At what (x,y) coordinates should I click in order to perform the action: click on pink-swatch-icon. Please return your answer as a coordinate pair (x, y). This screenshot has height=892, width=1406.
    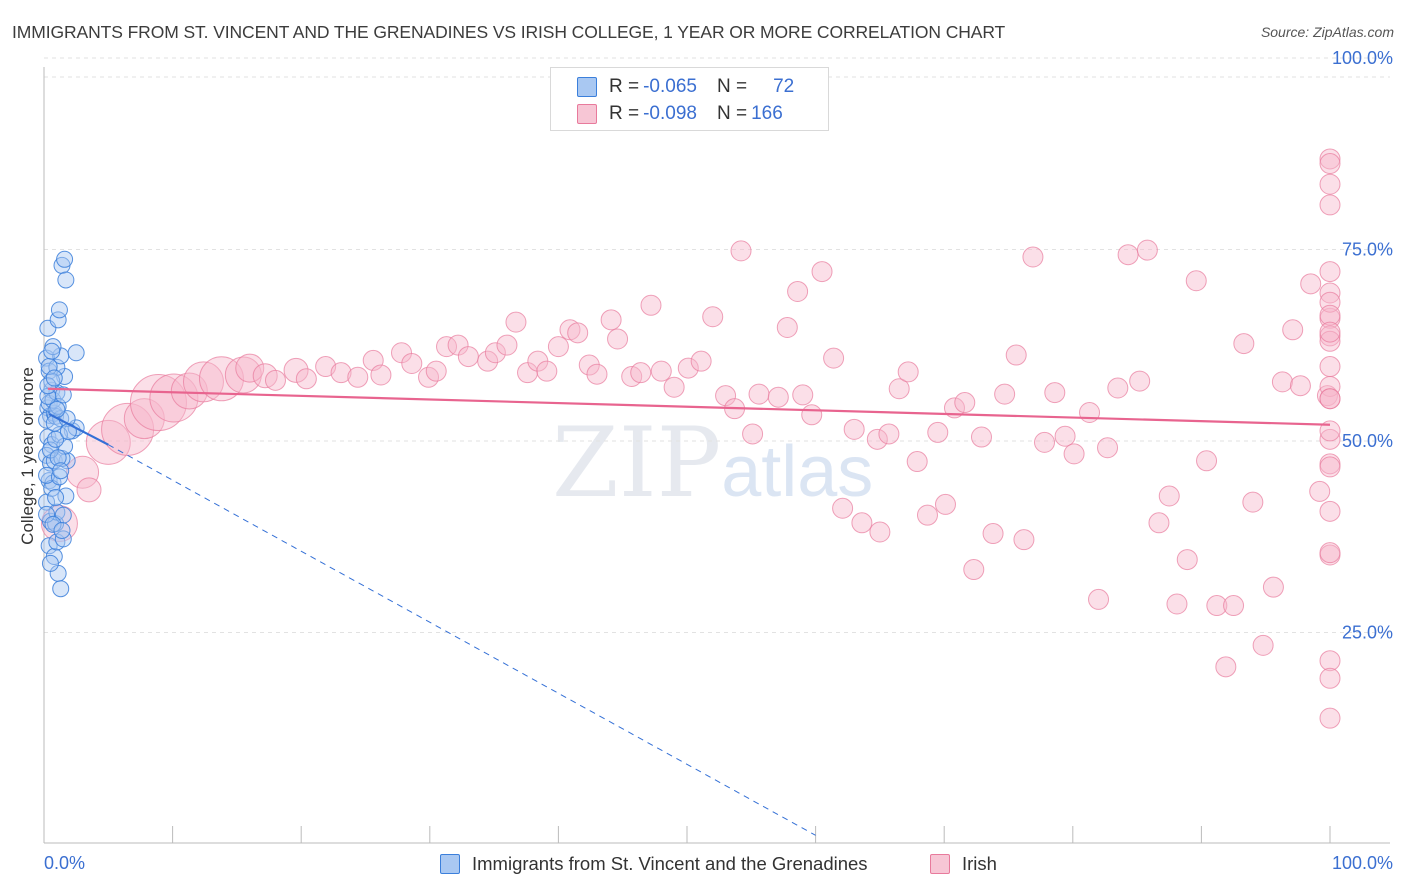
    Looking at the image, I should click on (940, 864).